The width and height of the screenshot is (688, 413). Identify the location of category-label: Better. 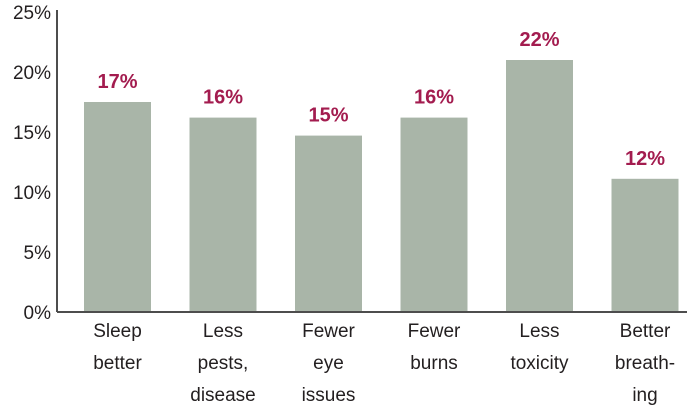
(645, 331).